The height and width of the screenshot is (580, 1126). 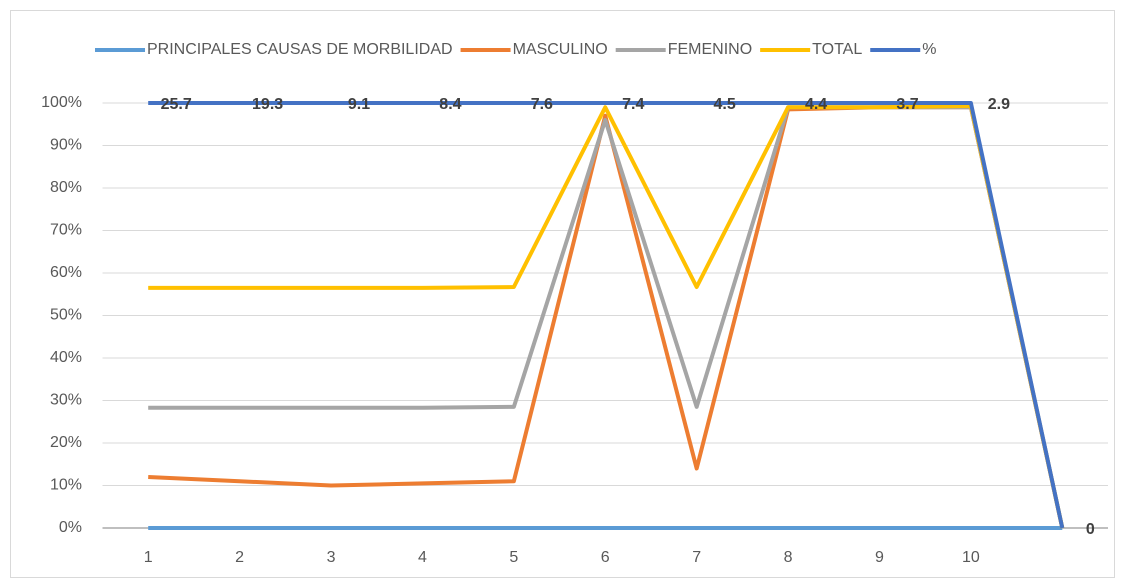 I want to click on y-tick-label: 0%, so click(x=70, y=527).